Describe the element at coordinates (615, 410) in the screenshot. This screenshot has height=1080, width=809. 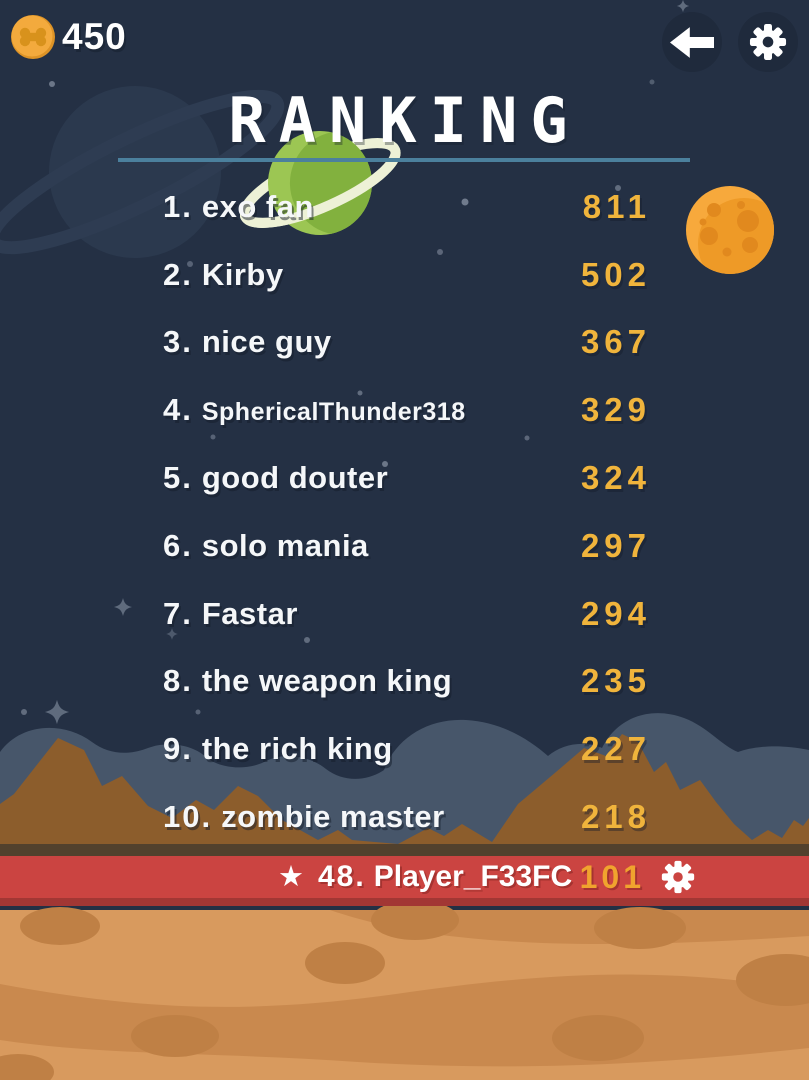
I see `player-score: 329` at that location.